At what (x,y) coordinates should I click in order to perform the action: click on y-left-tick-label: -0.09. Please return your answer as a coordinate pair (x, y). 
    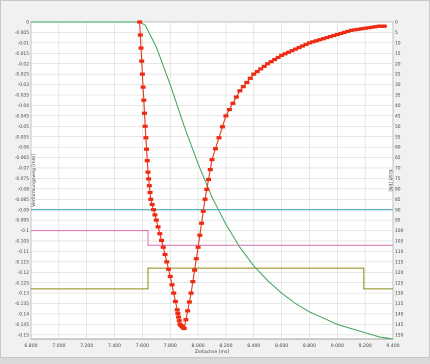
    Looking at the image, I should click on (24, 210).